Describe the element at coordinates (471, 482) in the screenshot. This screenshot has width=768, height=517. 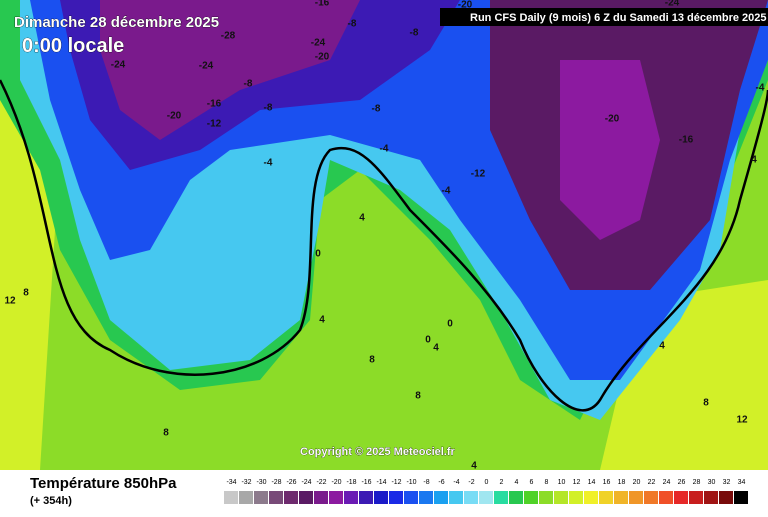
I see `legend-label: -2` at that location.